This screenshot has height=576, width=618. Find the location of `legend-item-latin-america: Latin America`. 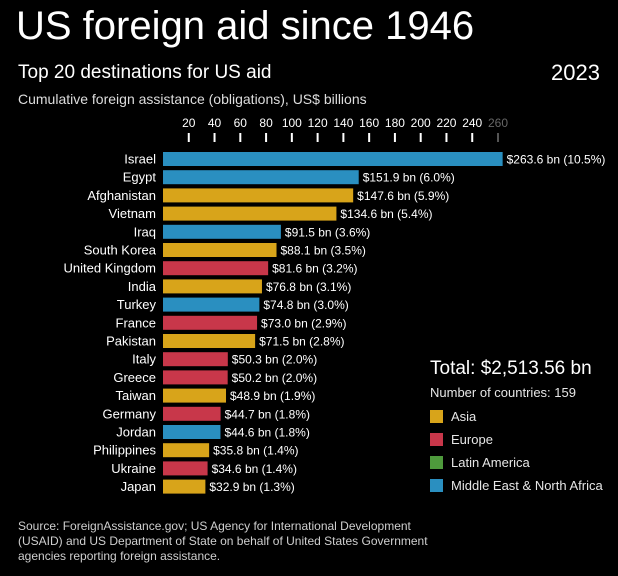

legend-item-latin-america: Latin America is located at coordinates (522, 462).